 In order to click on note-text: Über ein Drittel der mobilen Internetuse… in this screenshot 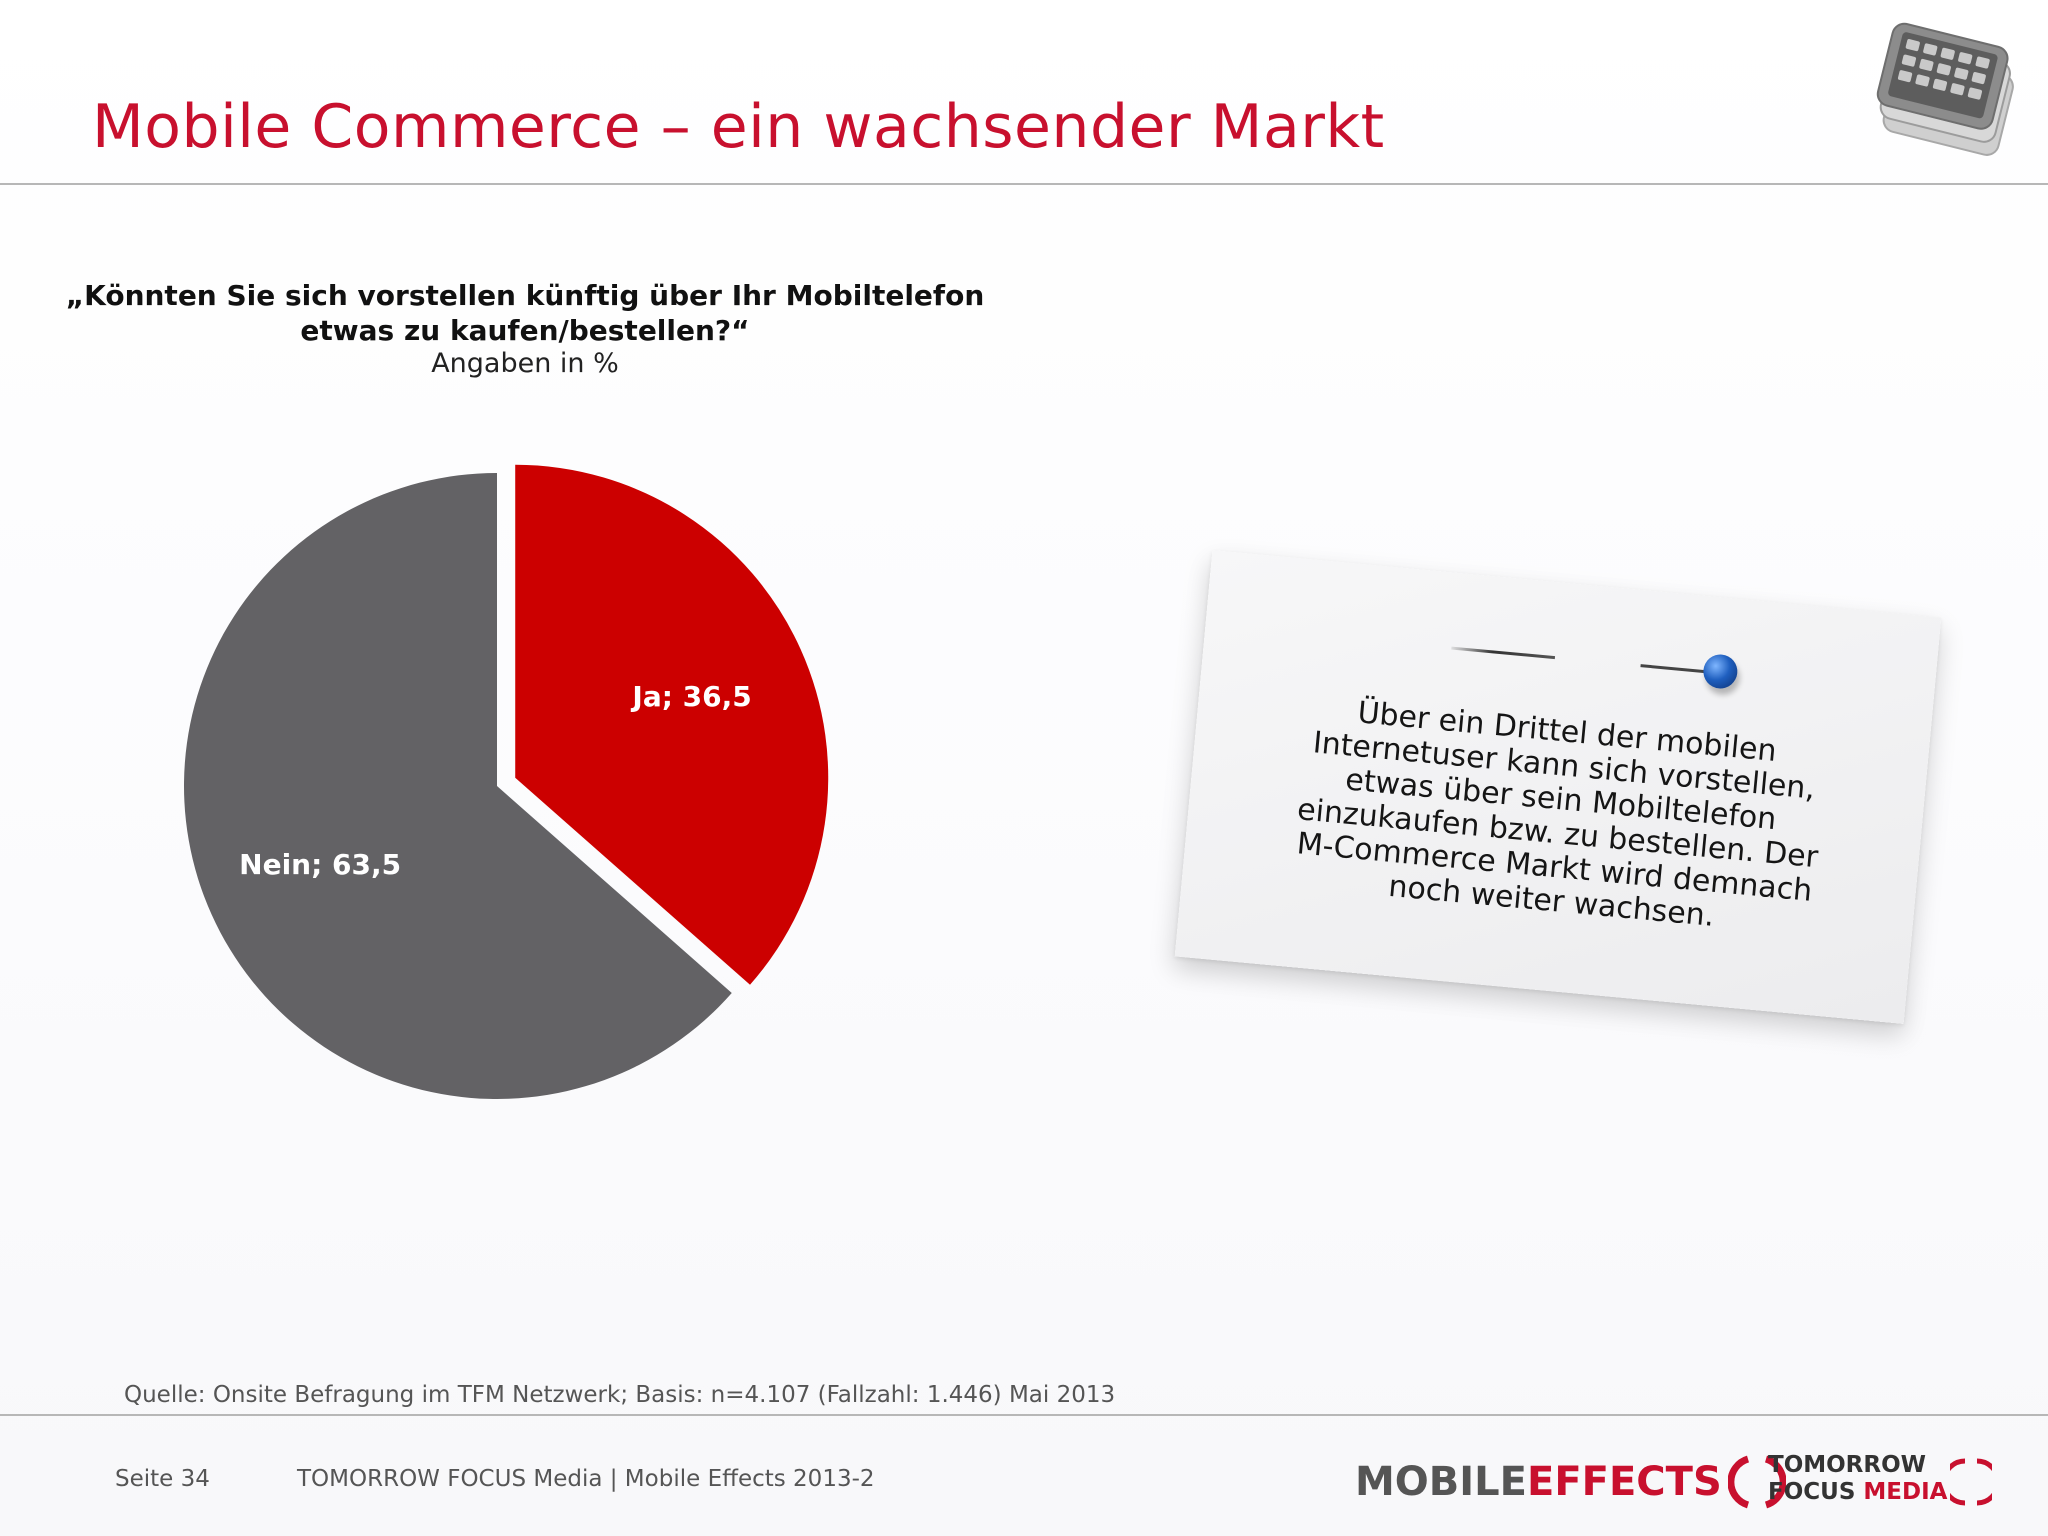, I will do `click(1557, 814)`.